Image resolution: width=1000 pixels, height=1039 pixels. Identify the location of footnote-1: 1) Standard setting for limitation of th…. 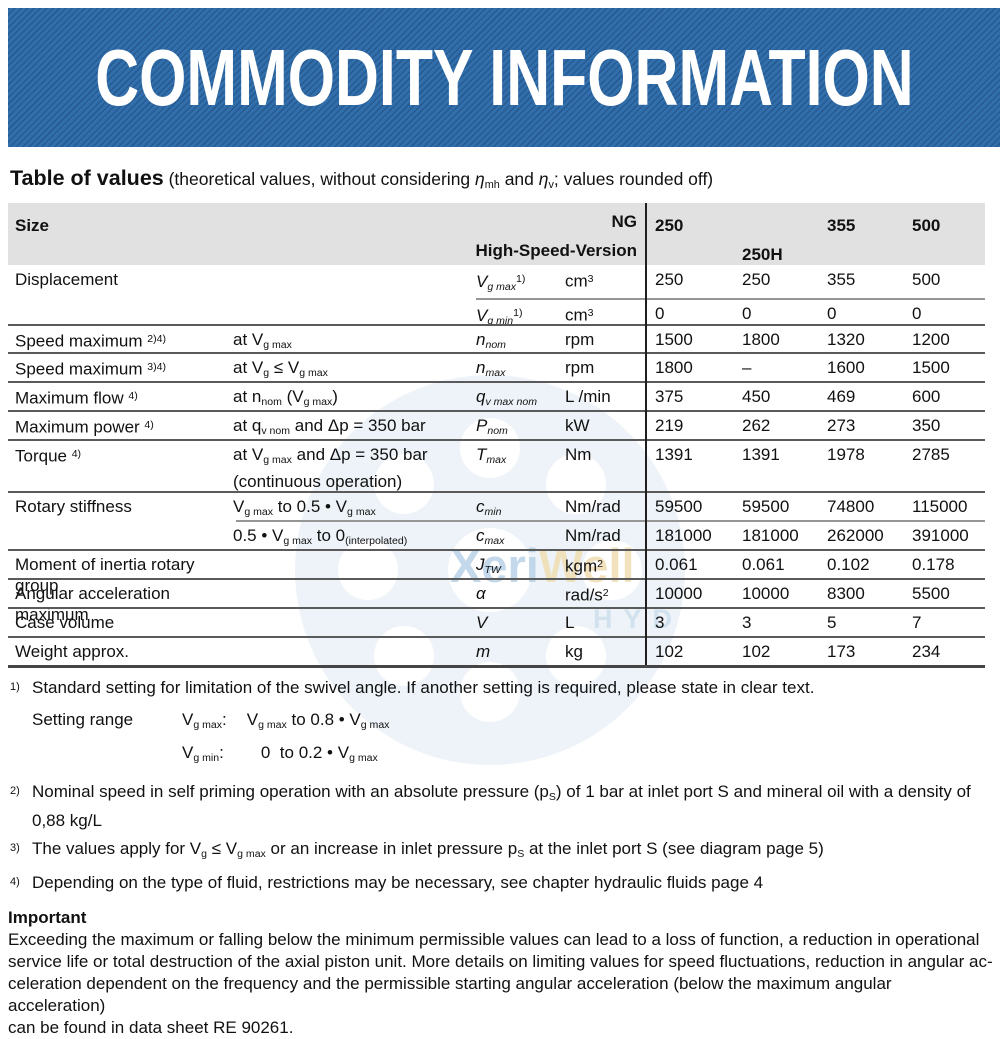
(500, 687).